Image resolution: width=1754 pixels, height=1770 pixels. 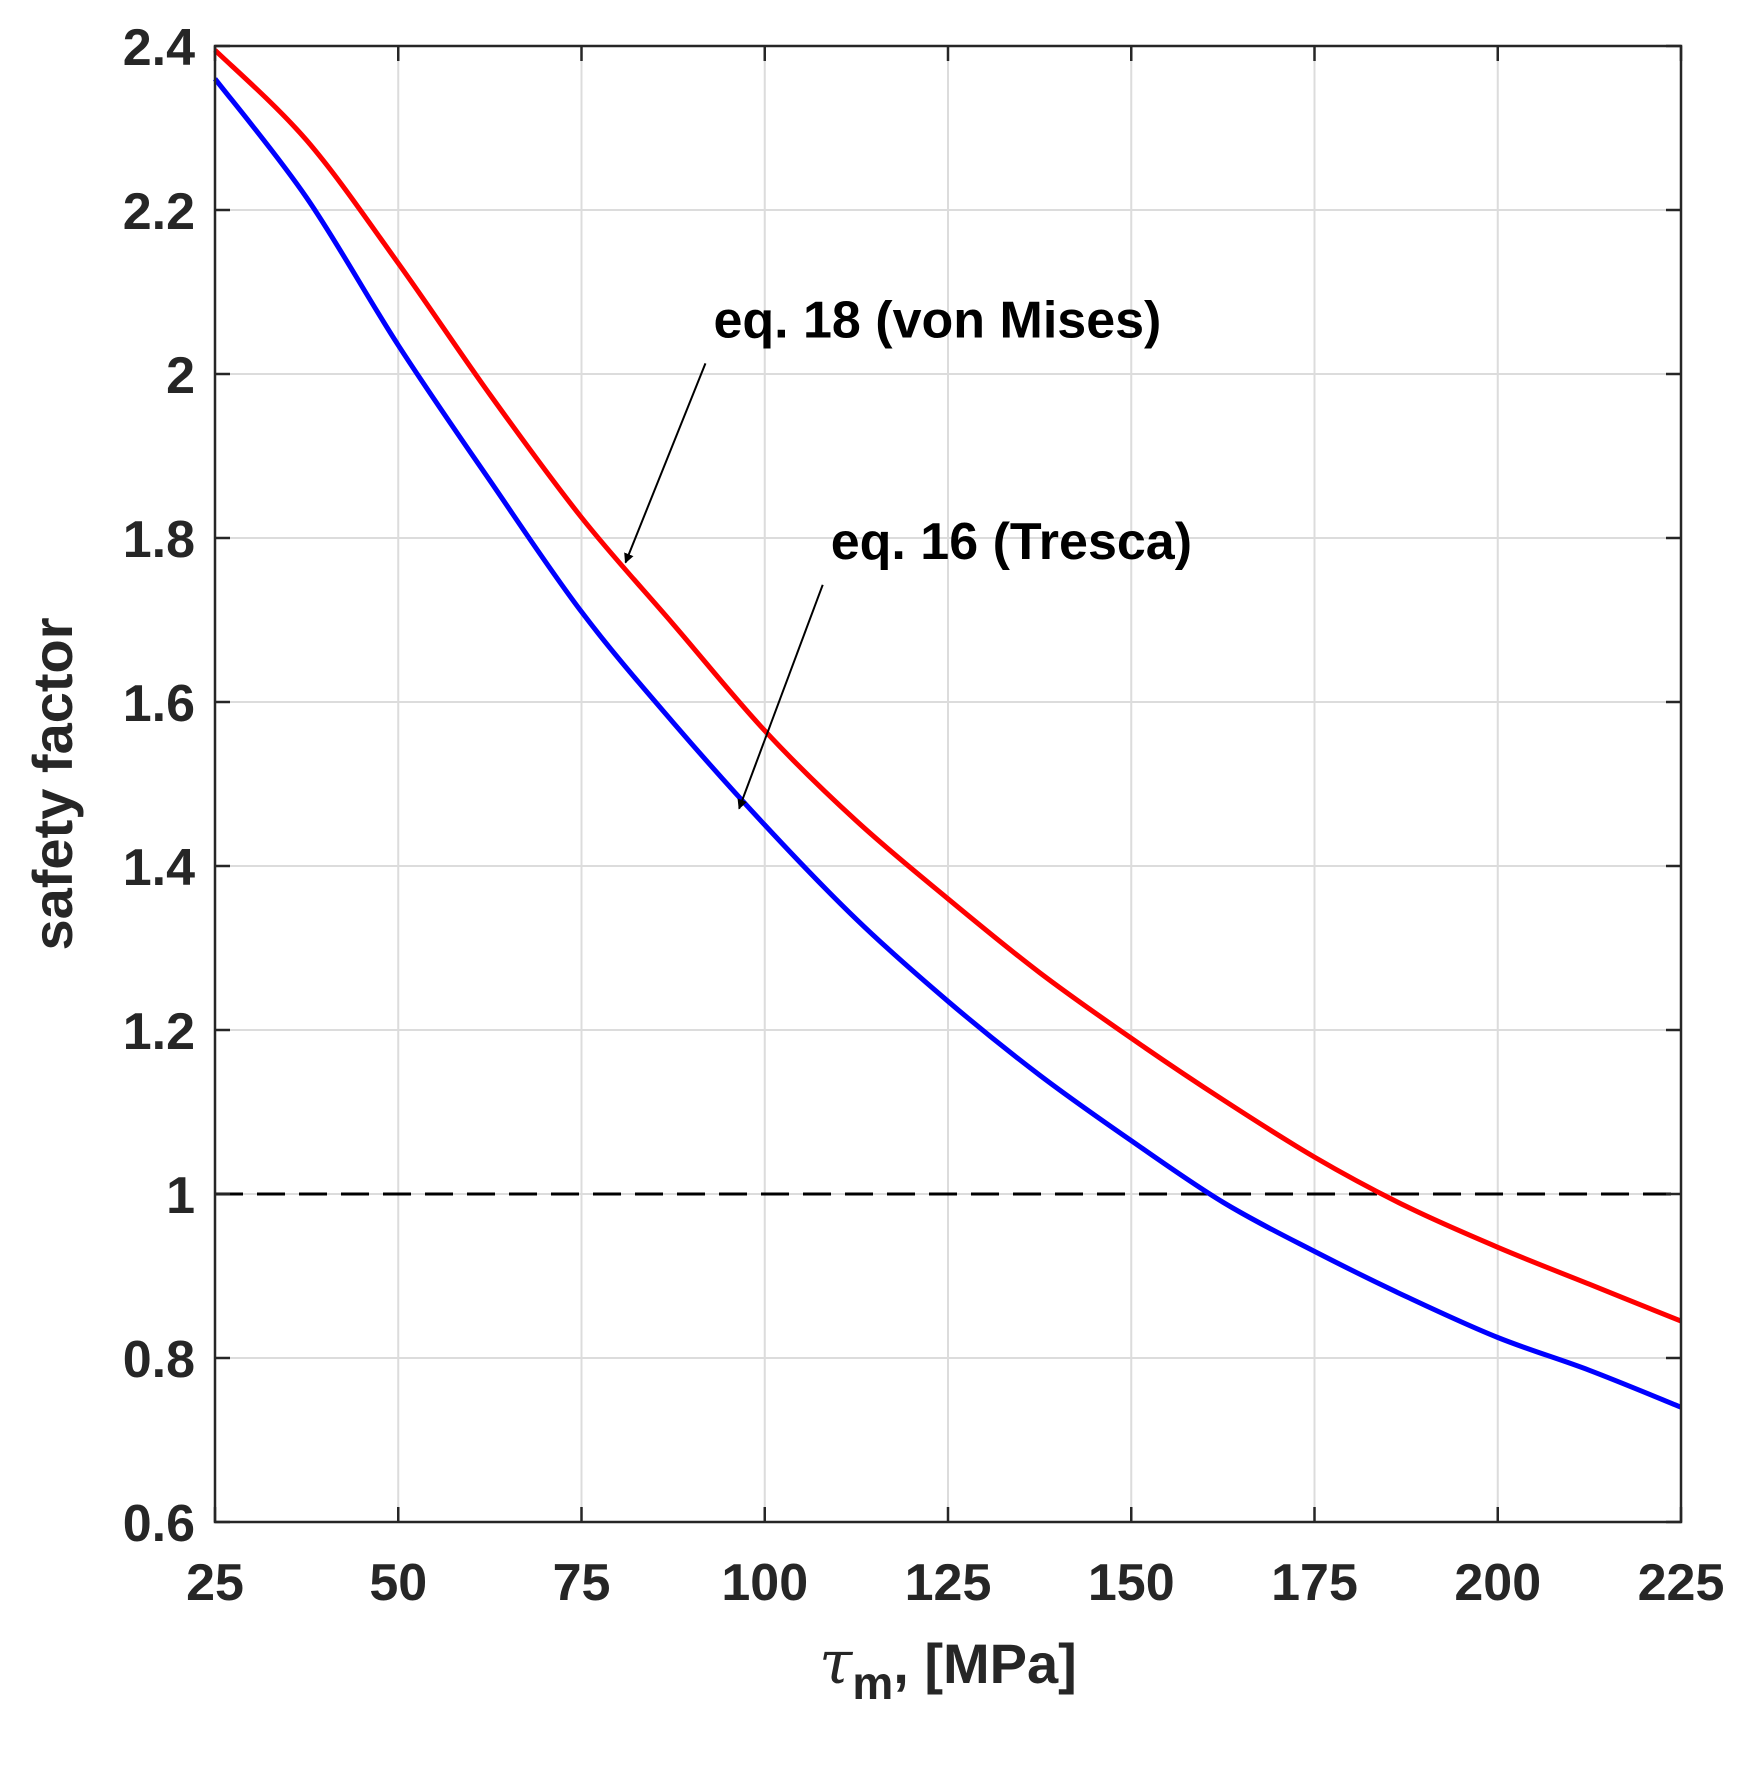 I want to click on x-tick-label: 175, so click(x=1314, y=1583).